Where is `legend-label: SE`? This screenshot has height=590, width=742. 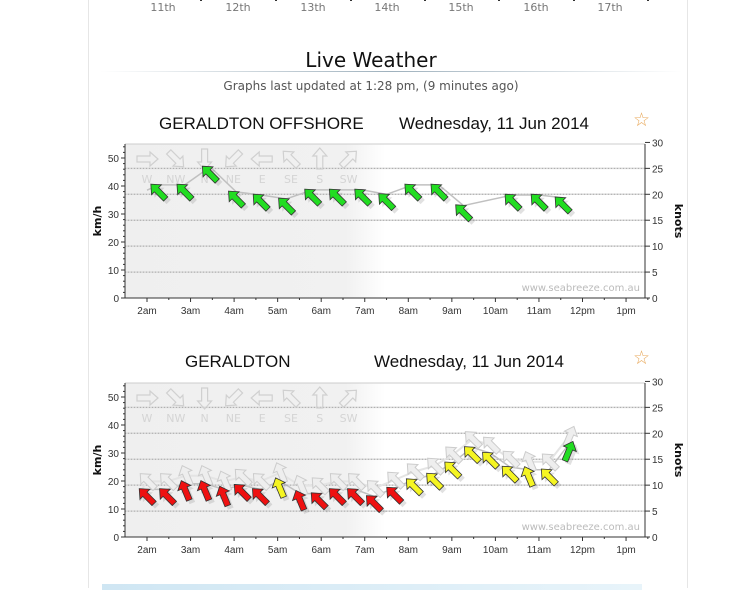
legend-label: SE is located at coordinates (291, 179).